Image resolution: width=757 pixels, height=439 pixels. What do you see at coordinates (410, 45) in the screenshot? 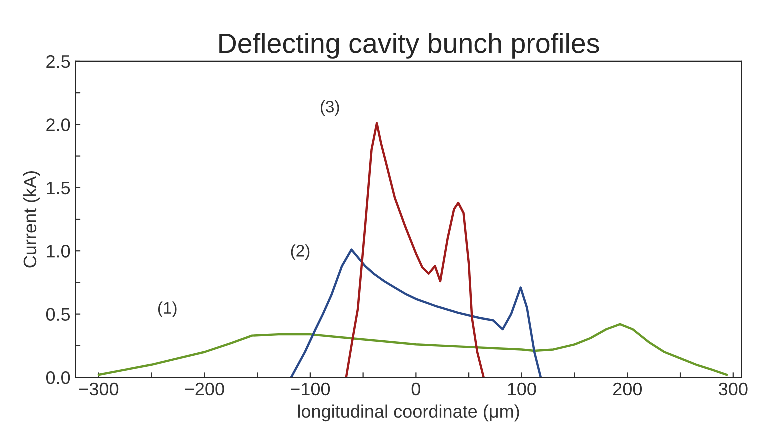
I see `chart-title: Deflecting cavity bunch profiles` at bounding box center [410, 45].